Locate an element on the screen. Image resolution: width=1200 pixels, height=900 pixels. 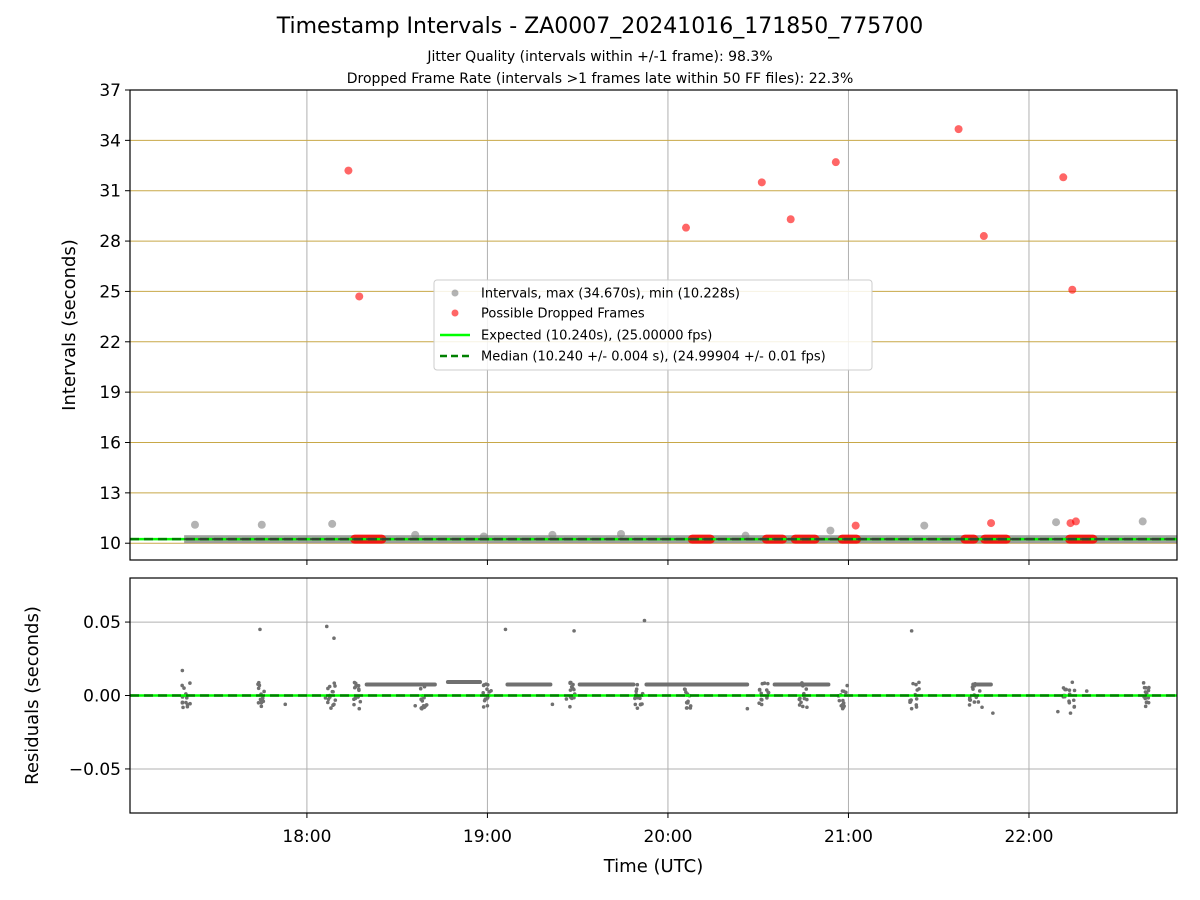
intervals-ytick-label-1: 13 is located at coordinates (110, 494).